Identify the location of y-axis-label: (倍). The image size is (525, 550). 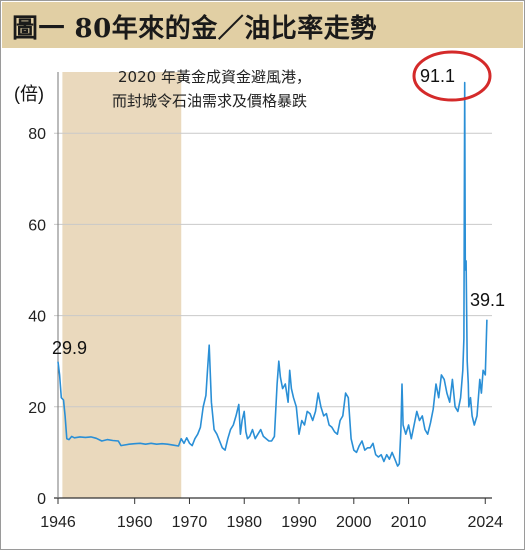
(29, 94).